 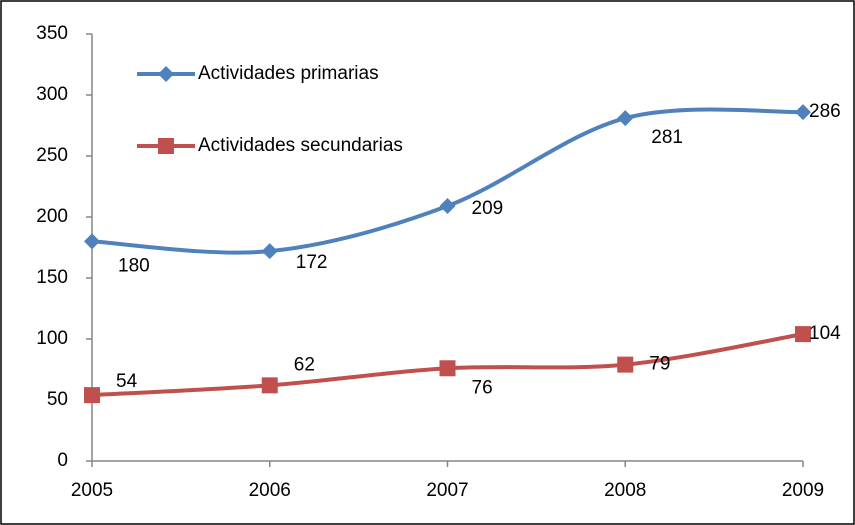 I want to click on x-tick-label: 2006, so click(x=270, y=490).